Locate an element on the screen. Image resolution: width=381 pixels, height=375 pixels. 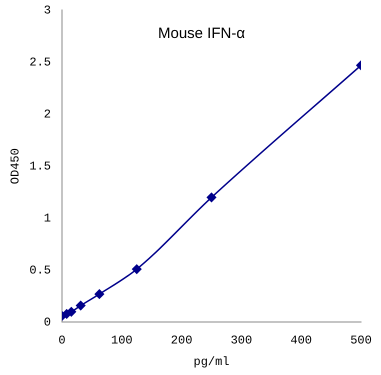
y-tick-label: 1 is located at coordinates (48, 218).